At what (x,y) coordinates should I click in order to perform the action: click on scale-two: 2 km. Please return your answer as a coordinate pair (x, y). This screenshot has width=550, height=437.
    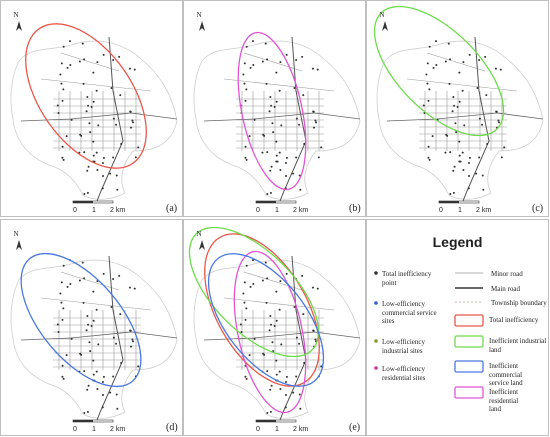
    Looking at the image, I should click on (118, 429).